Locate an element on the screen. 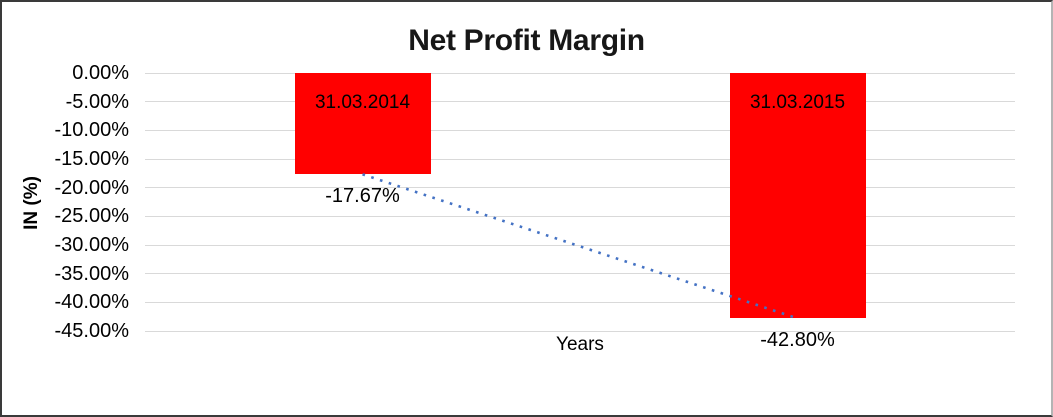 The image size is (1053, 417). x-axis-title: Years is located at coordinates (580, 344).